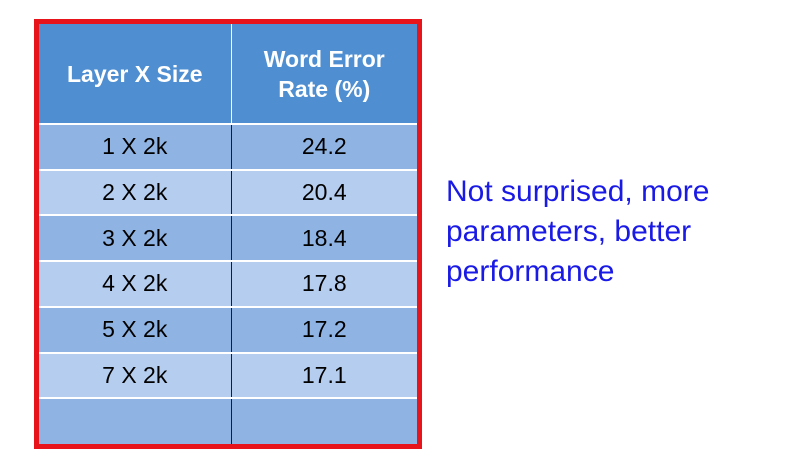  I want to click on layer-size-cell, so click(135, 421).